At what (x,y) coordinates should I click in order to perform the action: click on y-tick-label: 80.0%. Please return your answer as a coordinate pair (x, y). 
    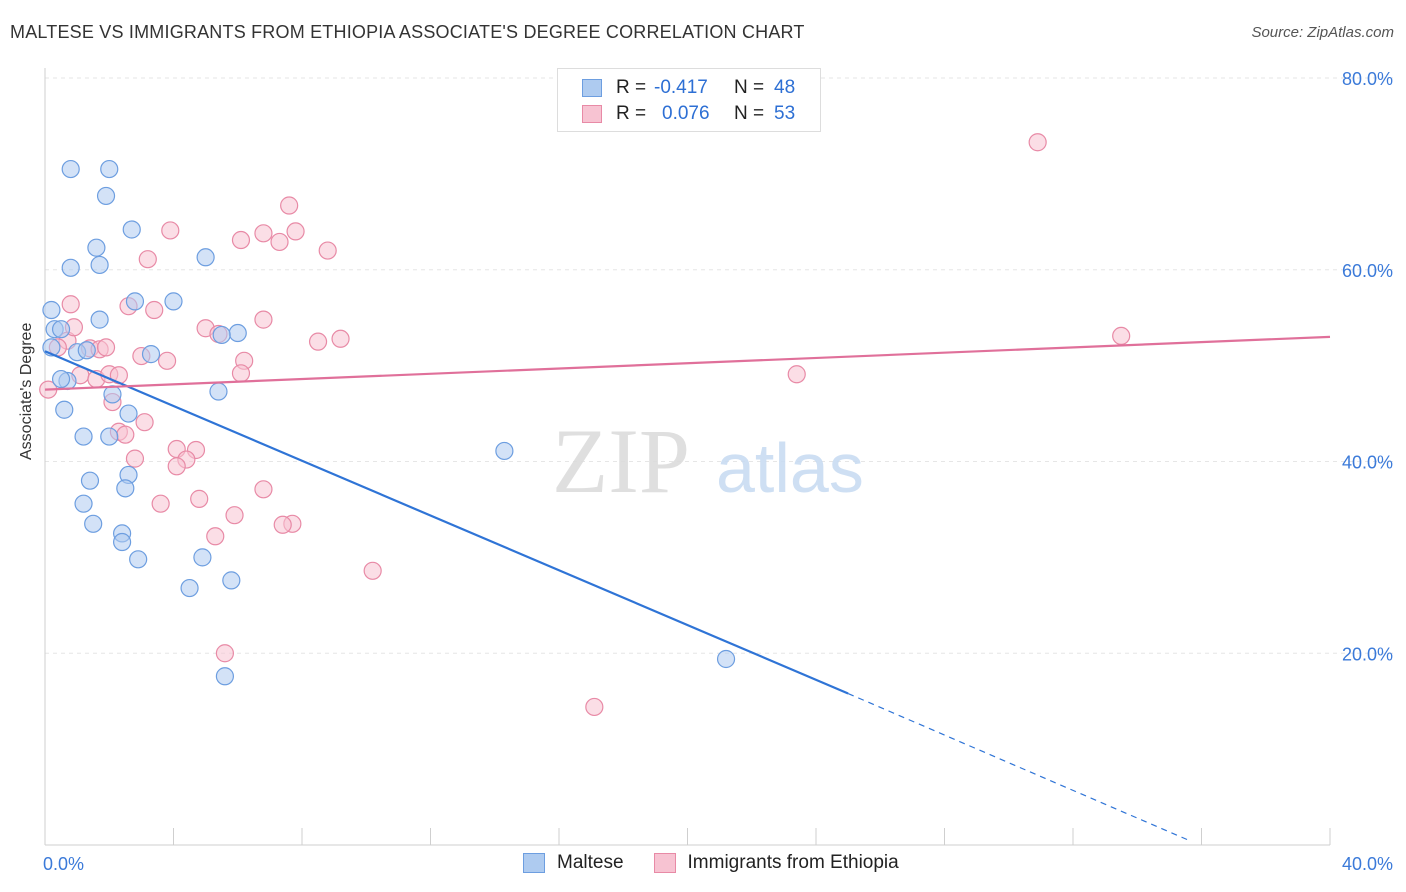
    Looking at the image, I should click on (1367, 79).